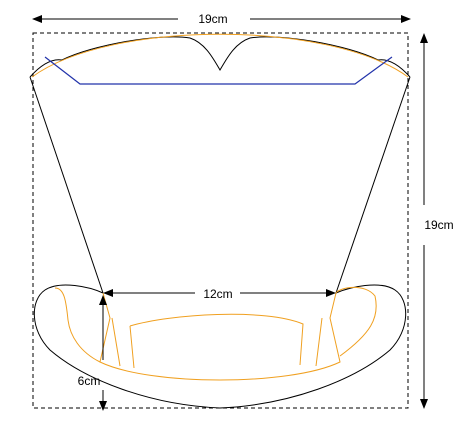  I want to click on bottom-brim-orange-left, so click(77, 325).